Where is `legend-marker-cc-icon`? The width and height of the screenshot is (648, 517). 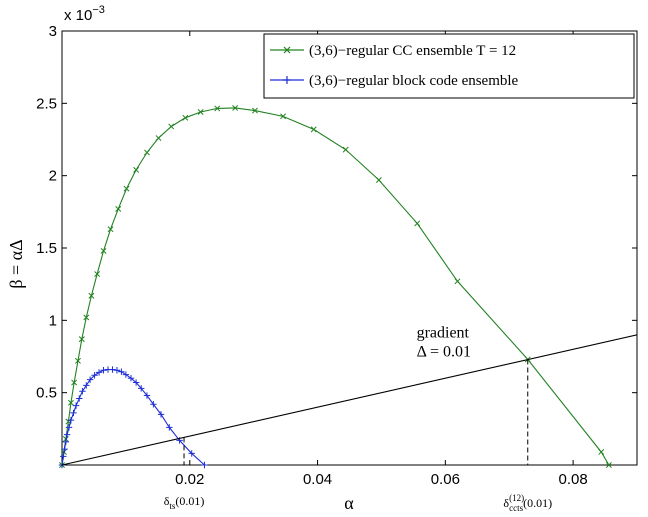
legend-marker-cc-icon is located at coordinates (287, 50).